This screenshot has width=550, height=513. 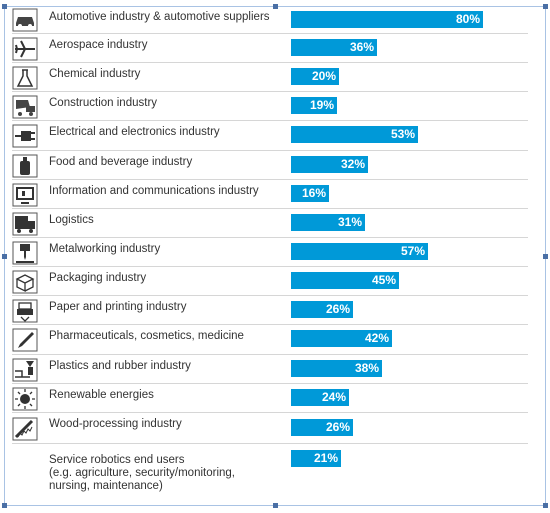 I want to click on data-bar: 16%, so click(x=310, y=193).